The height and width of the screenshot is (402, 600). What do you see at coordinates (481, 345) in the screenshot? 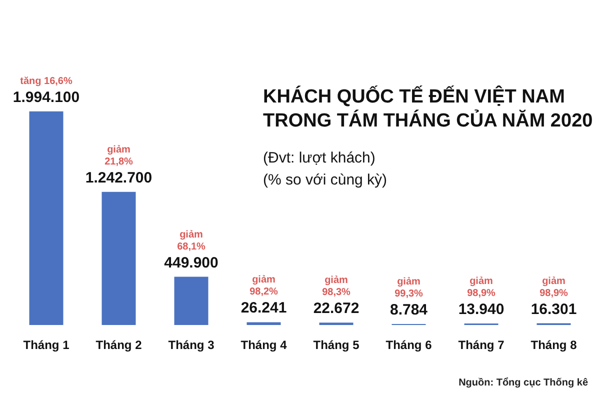
I see `x-tick-label: Tháng 7` at bounding box center [481, 345].